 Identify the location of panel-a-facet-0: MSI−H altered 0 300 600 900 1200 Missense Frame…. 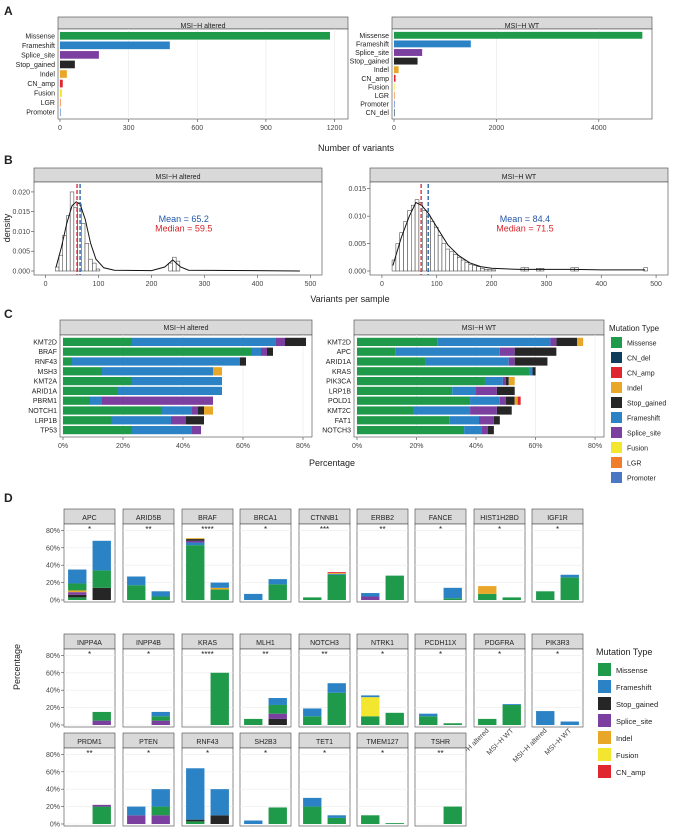
(182, 74).